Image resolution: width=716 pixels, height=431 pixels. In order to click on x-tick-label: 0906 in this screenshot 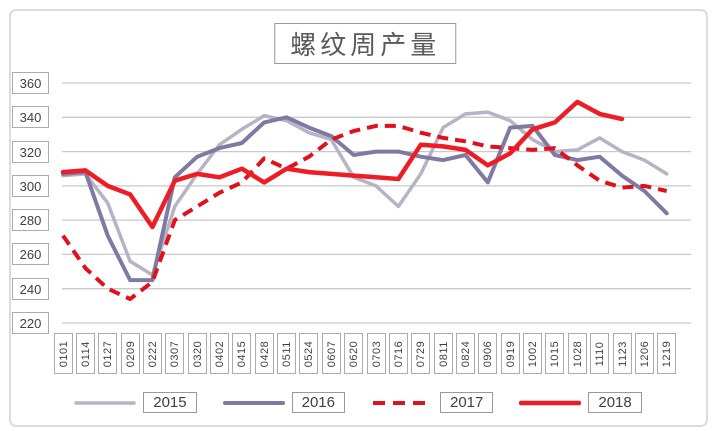, I will do `click(487, 353)`.